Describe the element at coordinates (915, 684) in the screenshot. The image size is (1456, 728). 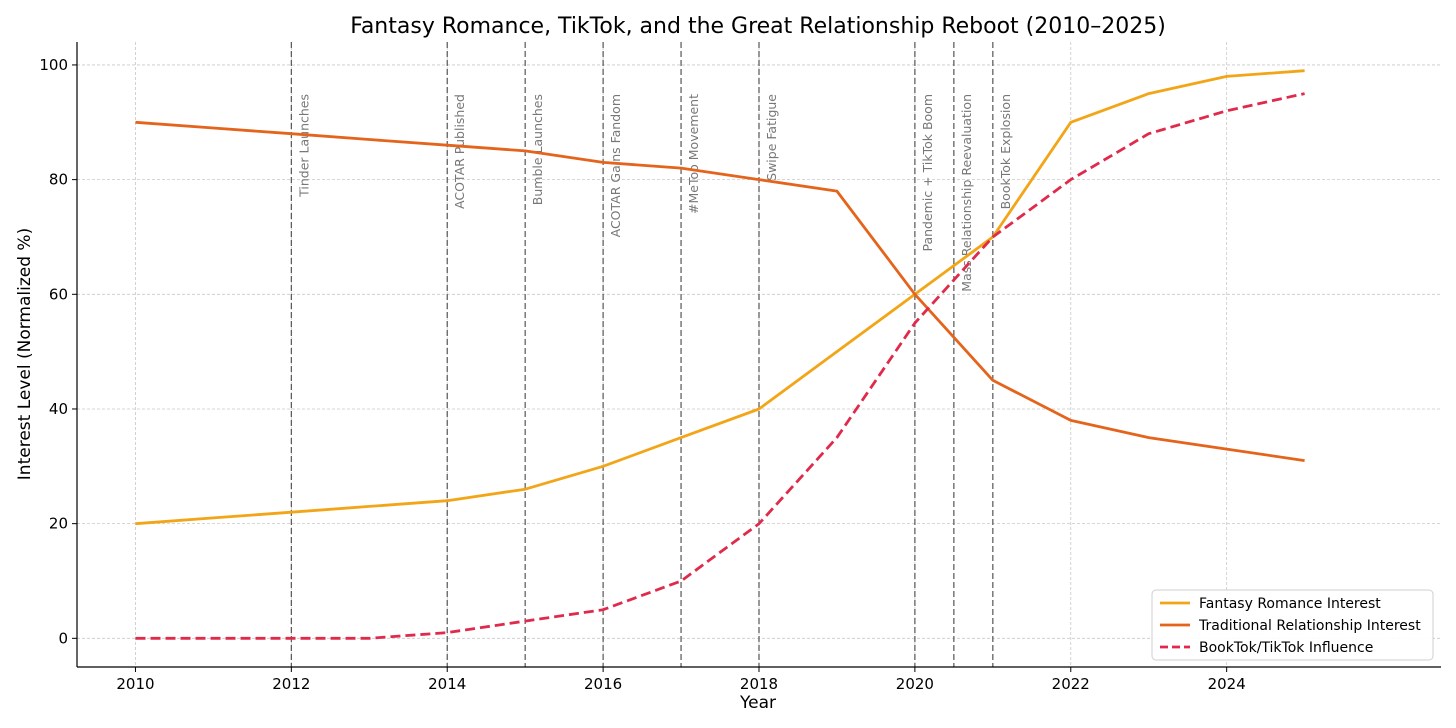
I see `x-tick-label: 2020` at that location.